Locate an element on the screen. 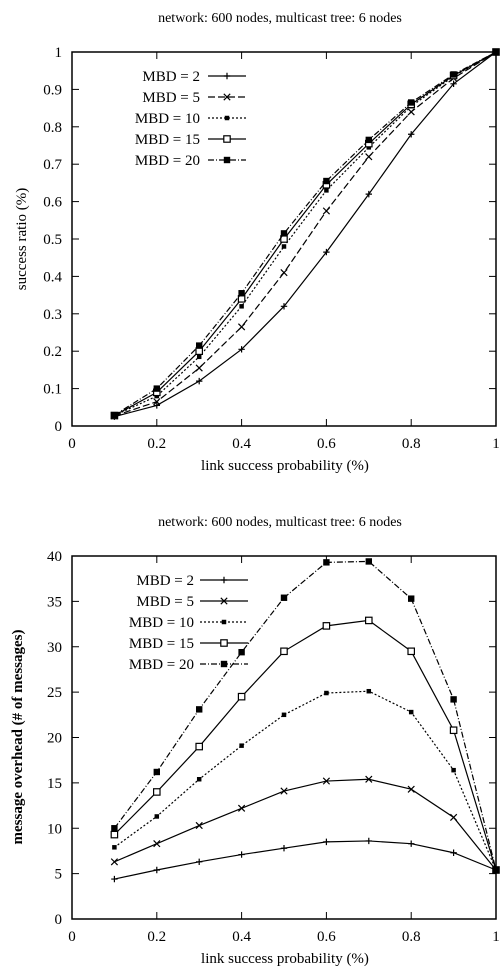 This screenshot has height=971, width=500. y-axis-label: message overhead (# of messages) is located at coordinates (18, 737).